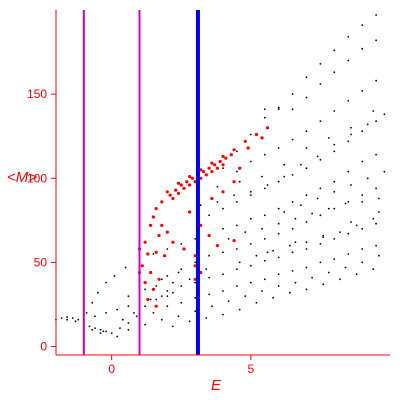 Image resolution: width=400 pixels, height=400 pixels. I want to click on x-tick-label: 5, so click(250, 369).